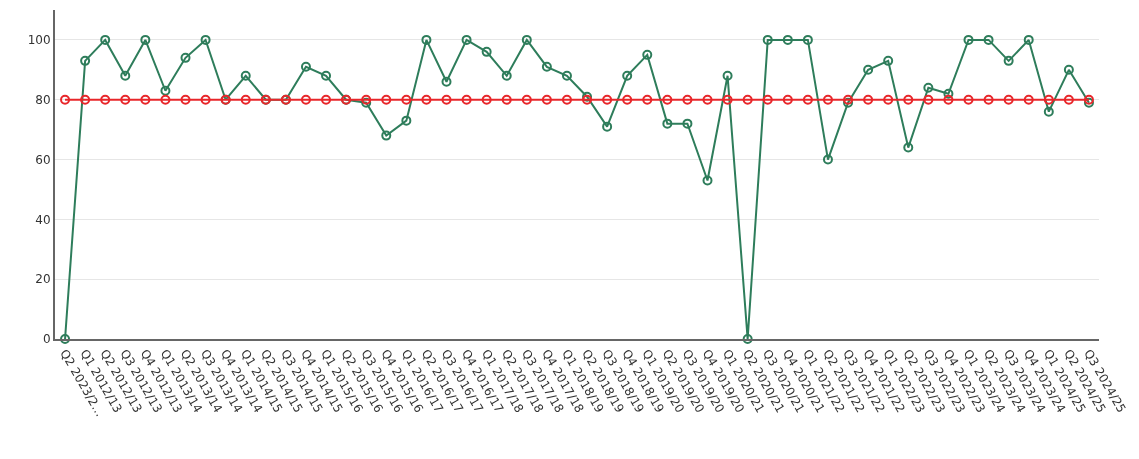  I want to click on y-tick-label: 0, so click(46, 339).